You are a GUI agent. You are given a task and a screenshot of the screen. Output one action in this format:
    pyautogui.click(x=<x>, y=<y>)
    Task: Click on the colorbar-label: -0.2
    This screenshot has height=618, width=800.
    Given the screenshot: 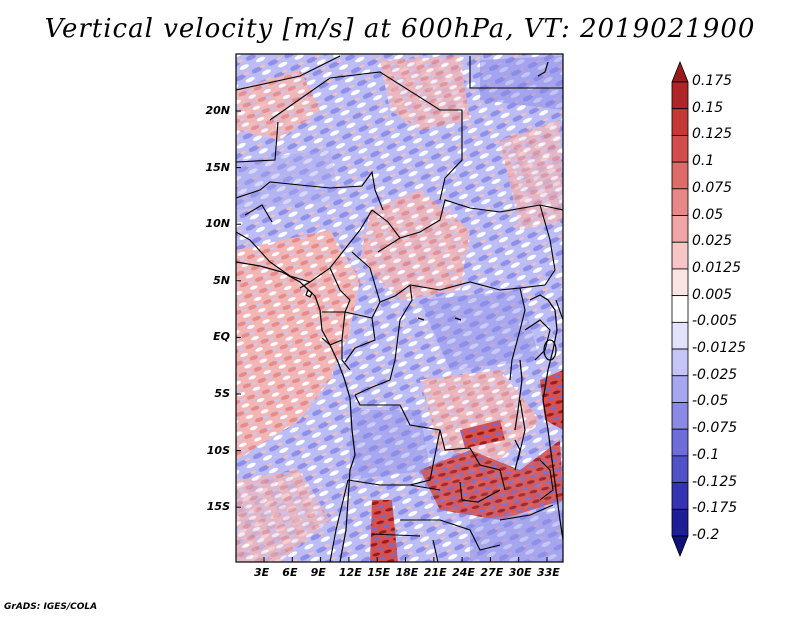 What is the action you would take?
    pyautogui.click(x=706, y=535)
    